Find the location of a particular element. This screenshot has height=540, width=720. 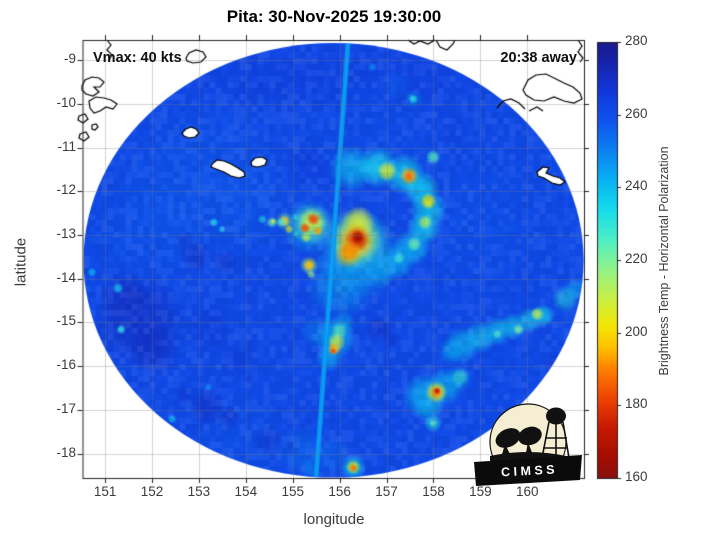

x-tick-label: 155 is located at coordinates (292, 491).